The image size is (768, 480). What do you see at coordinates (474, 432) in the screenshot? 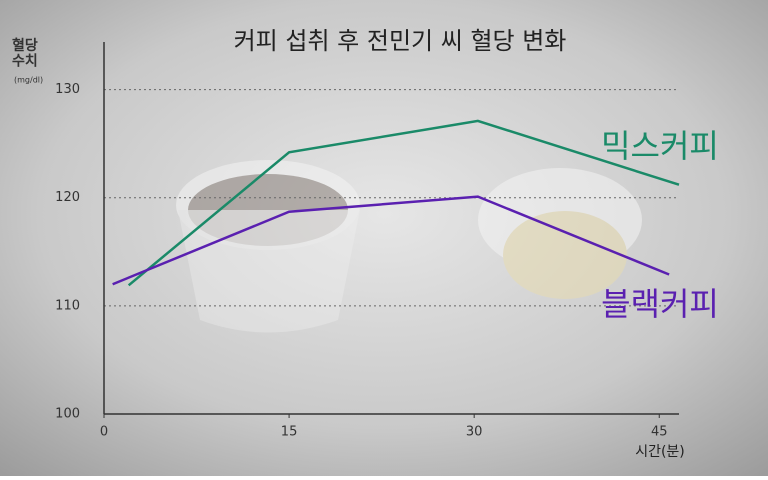
I see `x-tick-label: 30` at bounding box center [474, 432].